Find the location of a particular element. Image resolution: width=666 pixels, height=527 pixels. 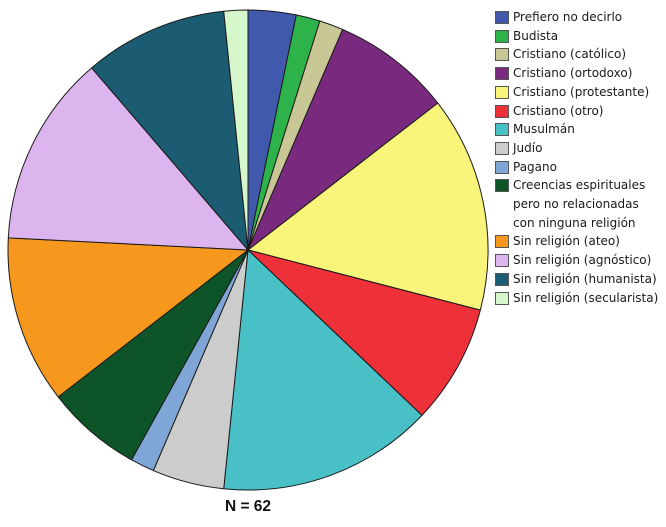

pie-slice-sin-religion-ateo is located at coordinates (128, 317).